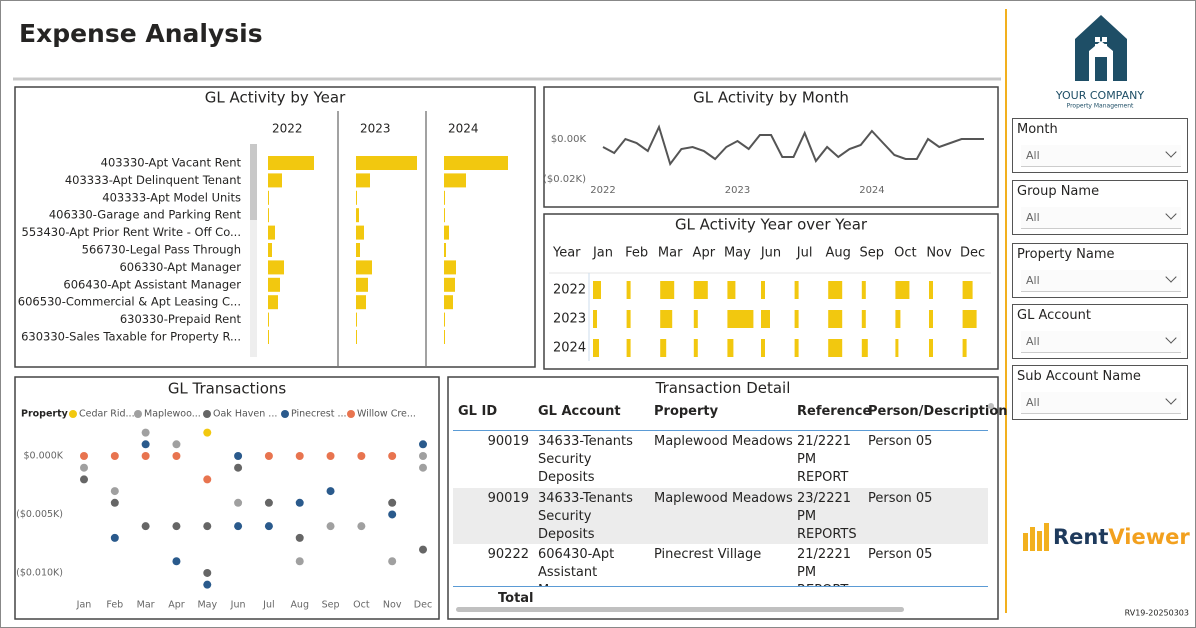 Image resolution: width=1196 pixels, height=628 pixels. Describe the element at coordinates (478, 411) in the screenshot. I see `column-header: GL ID` at that location.